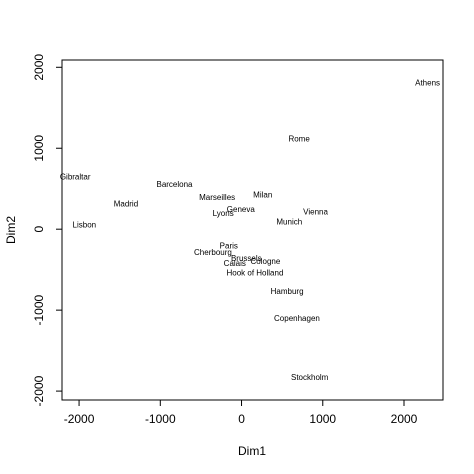 This screenshot has height=474, width=474. What do you see at coordinates (266, 261) in the screenshot?
I see `point-label: Cologne` at bounding box center [266, 261].